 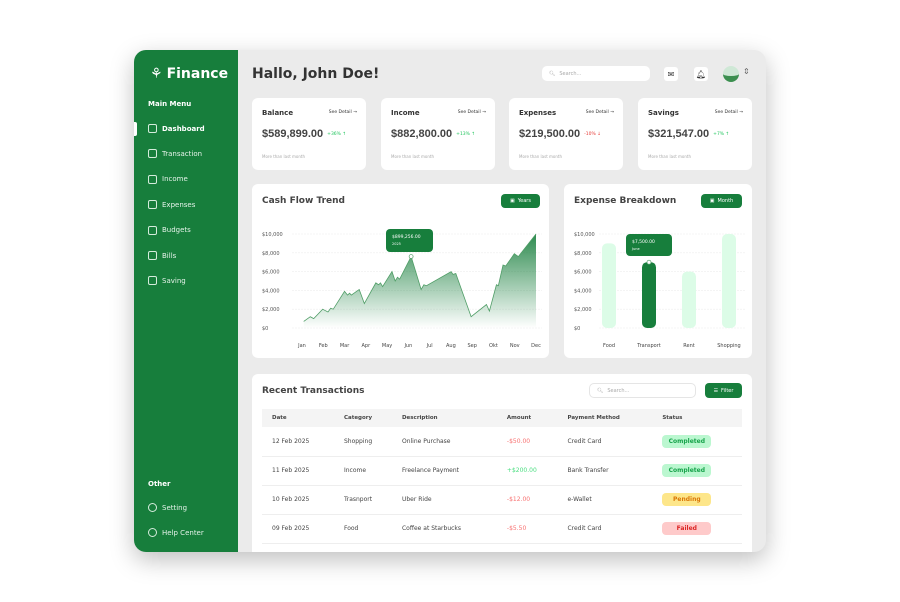 What do you see at coordinates (538, 113) in the screenshot?
I see `card-label: Expenses` at bounding box center [538, 113].